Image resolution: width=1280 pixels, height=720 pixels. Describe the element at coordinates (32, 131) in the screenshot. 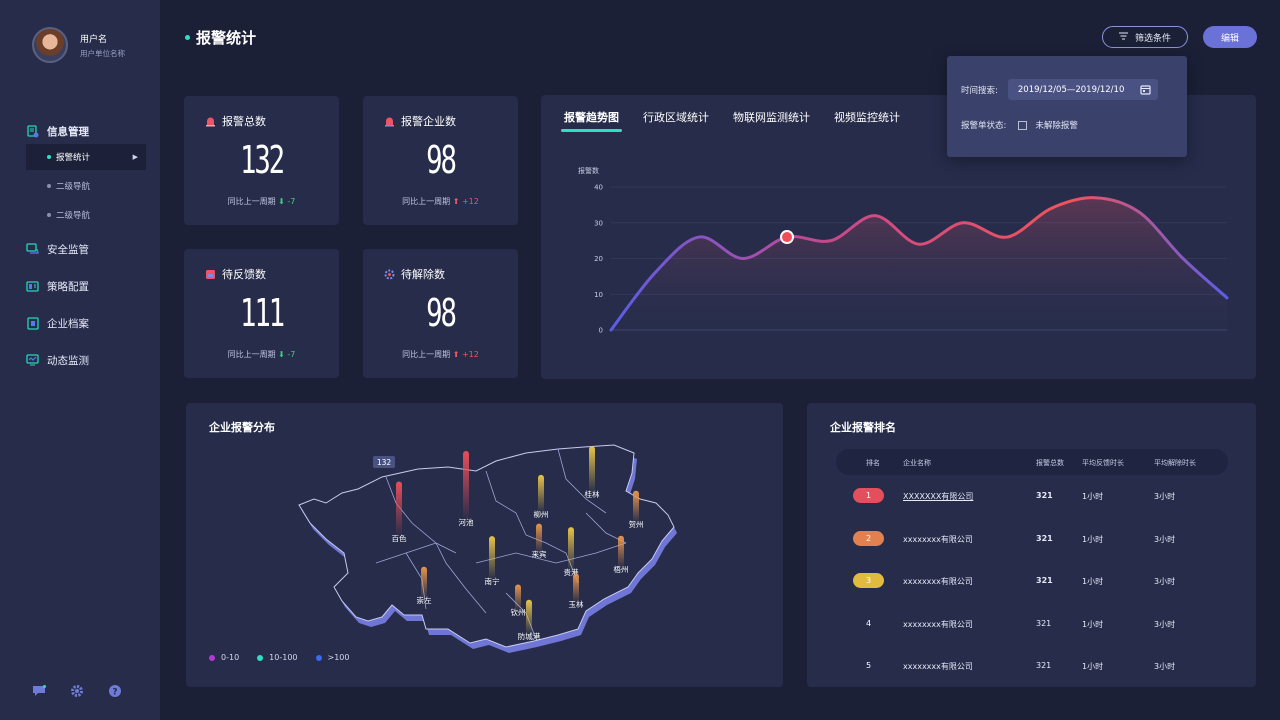

I see `info-doc-icon` at that location.